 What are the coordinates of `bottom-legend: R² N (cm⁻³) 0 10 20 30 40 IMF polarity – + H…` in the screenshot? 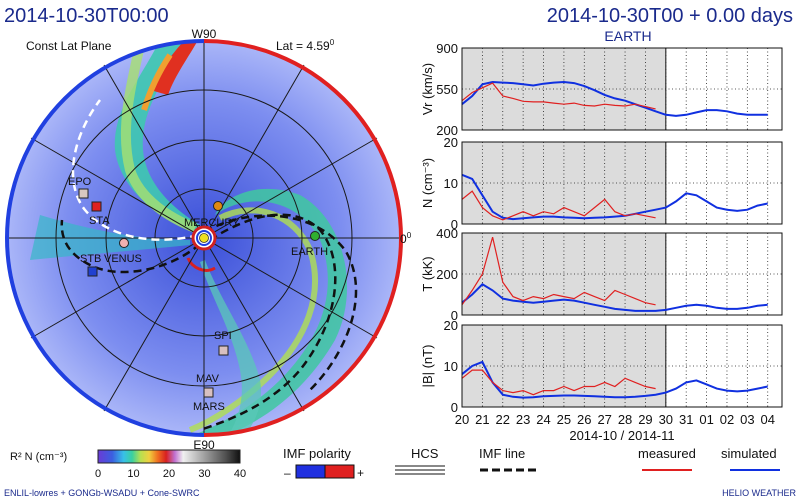 It's located at (400, 472).